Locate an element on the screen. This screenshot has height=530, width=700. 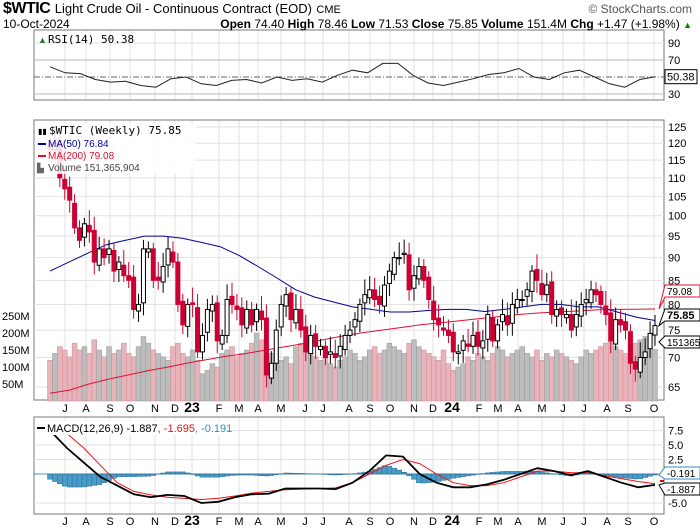
panel-frame is located at coordinates (349, 65).